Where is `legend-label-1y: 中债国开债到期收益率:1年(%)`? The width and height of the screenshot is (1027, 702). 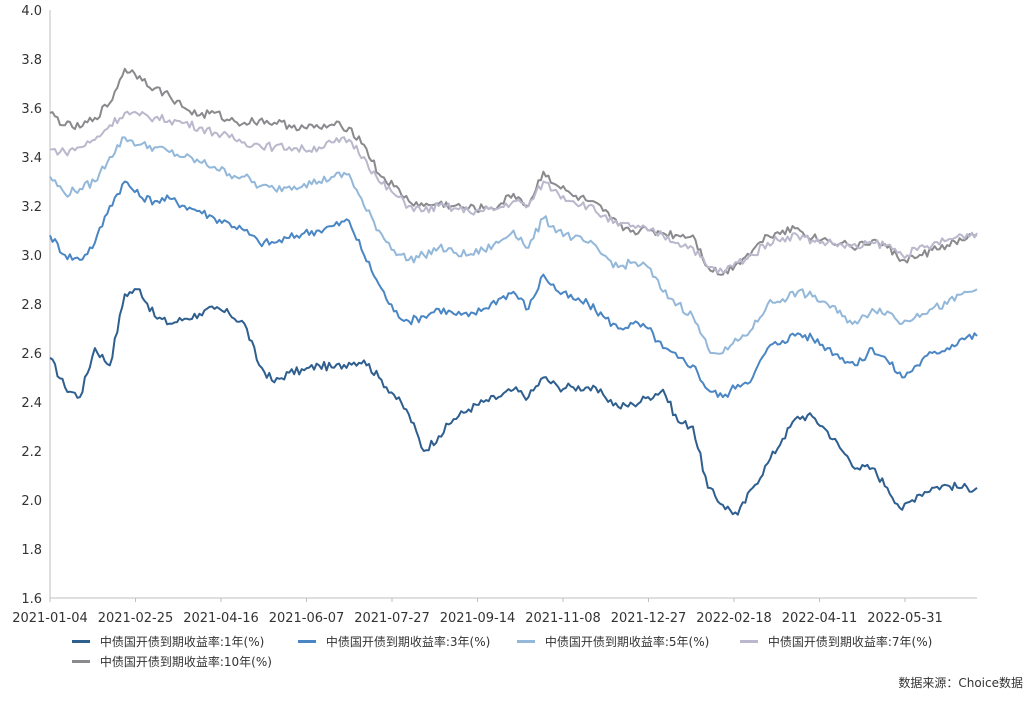
legend-label-1y: 中债国开债到期收益率:1年(%) is located at coordinates (182, 642).